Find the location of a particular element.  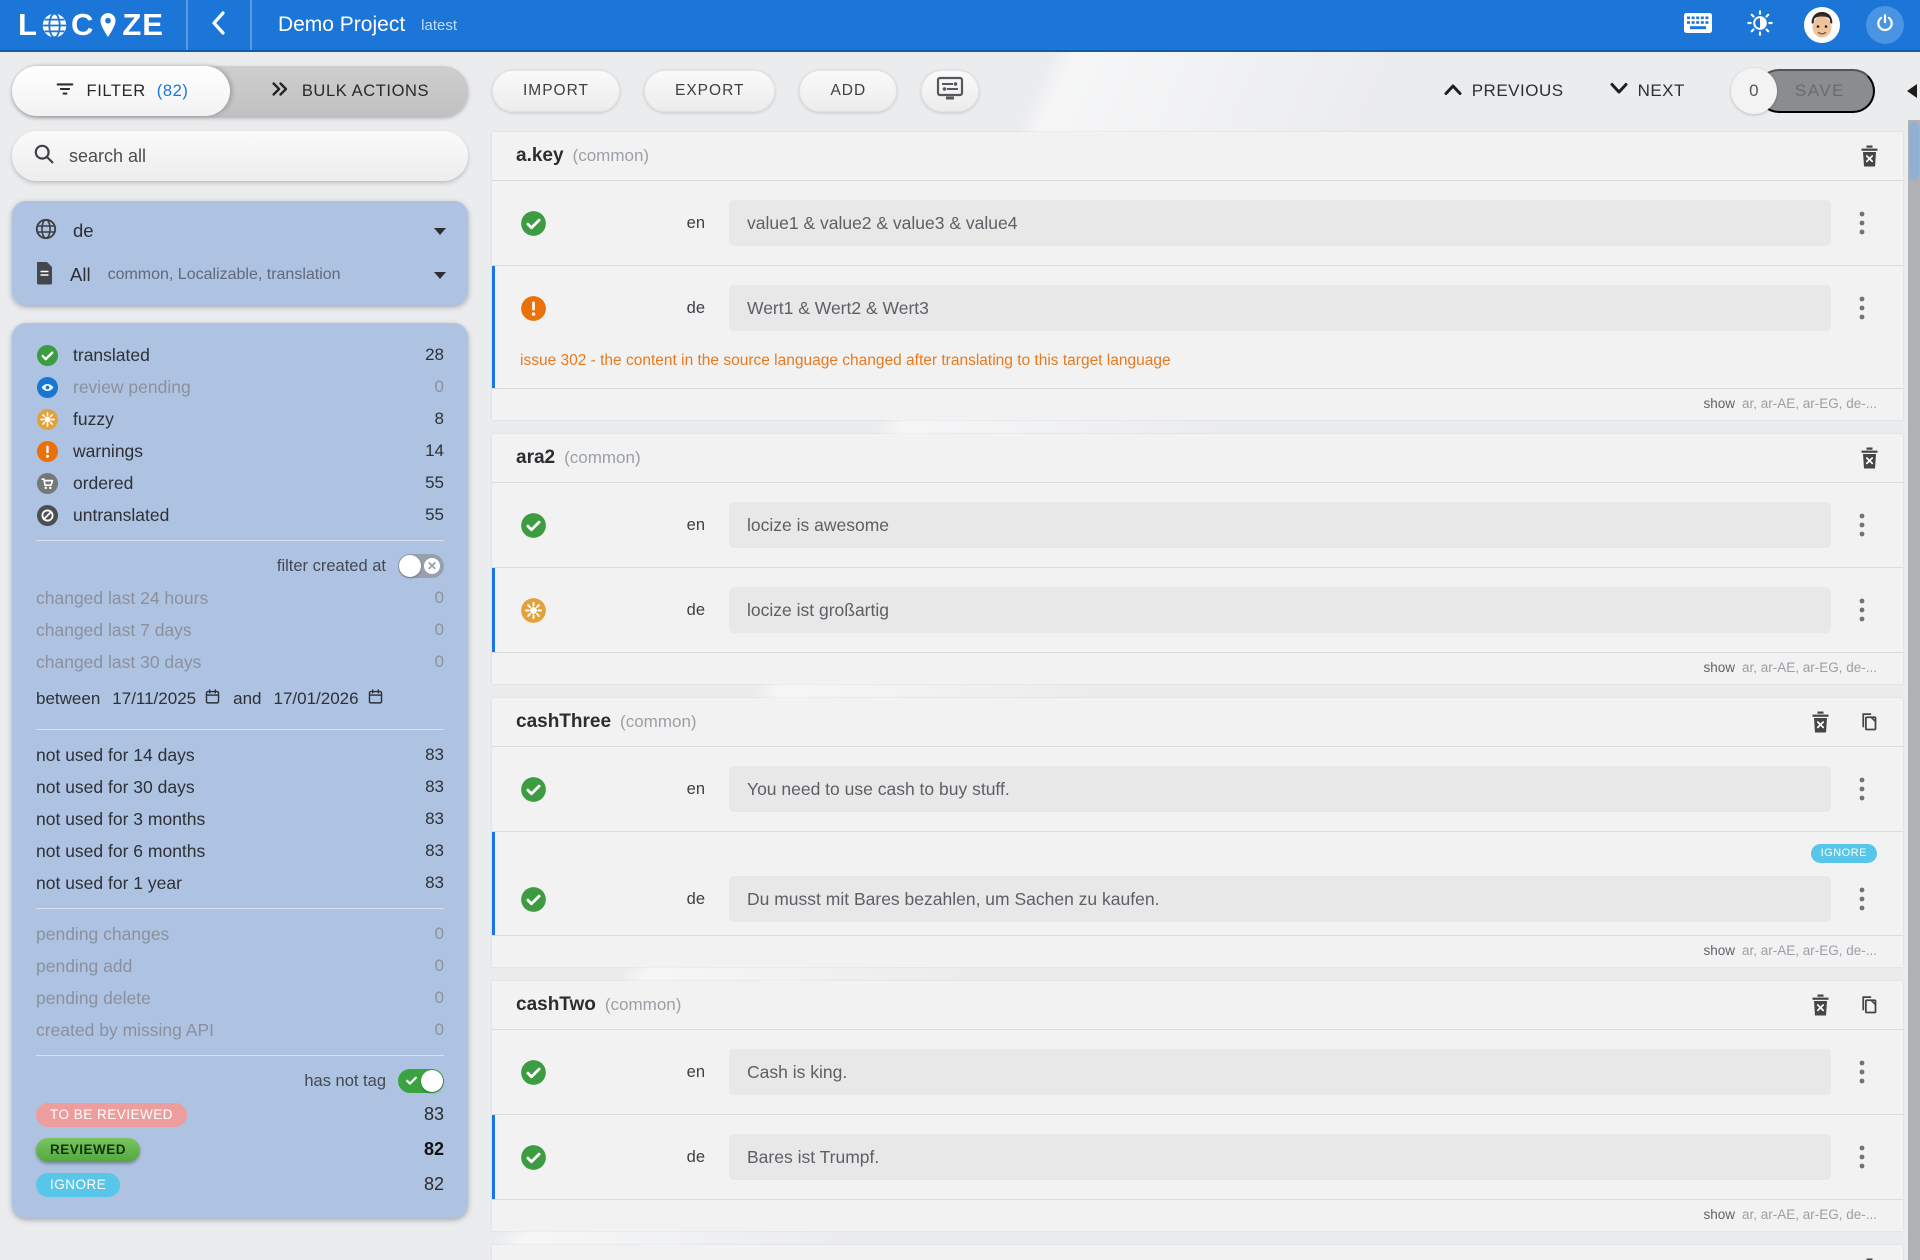

filter-fuzzy: fuzzy 8 is located at coordinates (240, 419).